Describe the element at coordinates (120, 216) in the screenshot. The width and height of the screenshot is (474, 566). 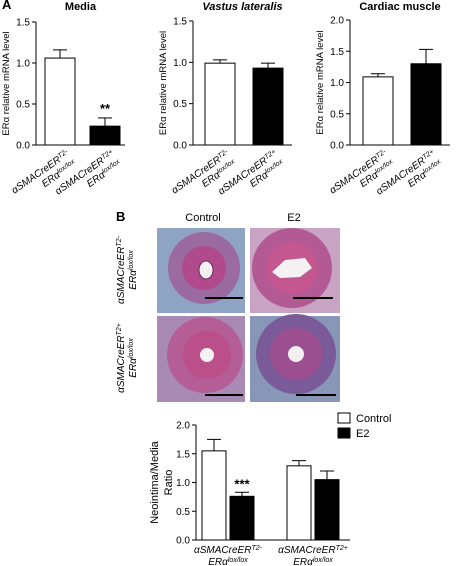
I see `panel-label: B` at that location.